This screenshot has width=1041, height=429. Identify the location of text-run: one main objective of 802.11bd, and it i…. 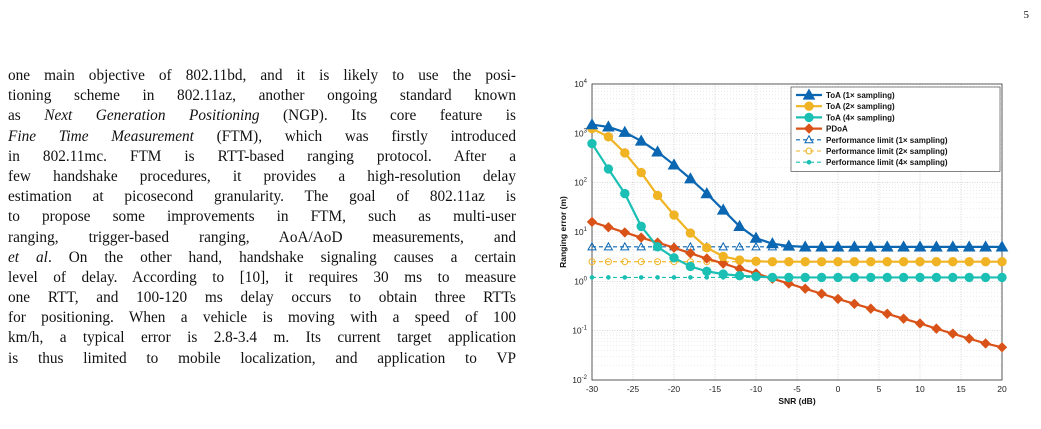
(262, 75).